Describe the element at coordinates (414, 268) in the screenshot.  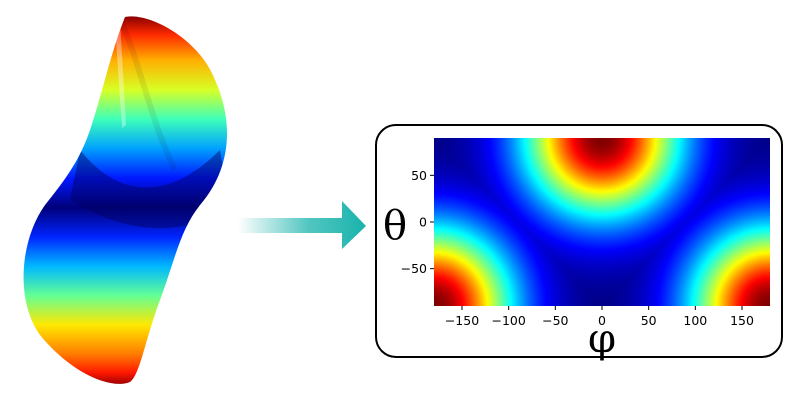
I see `y-tick-label: −50` at that location.